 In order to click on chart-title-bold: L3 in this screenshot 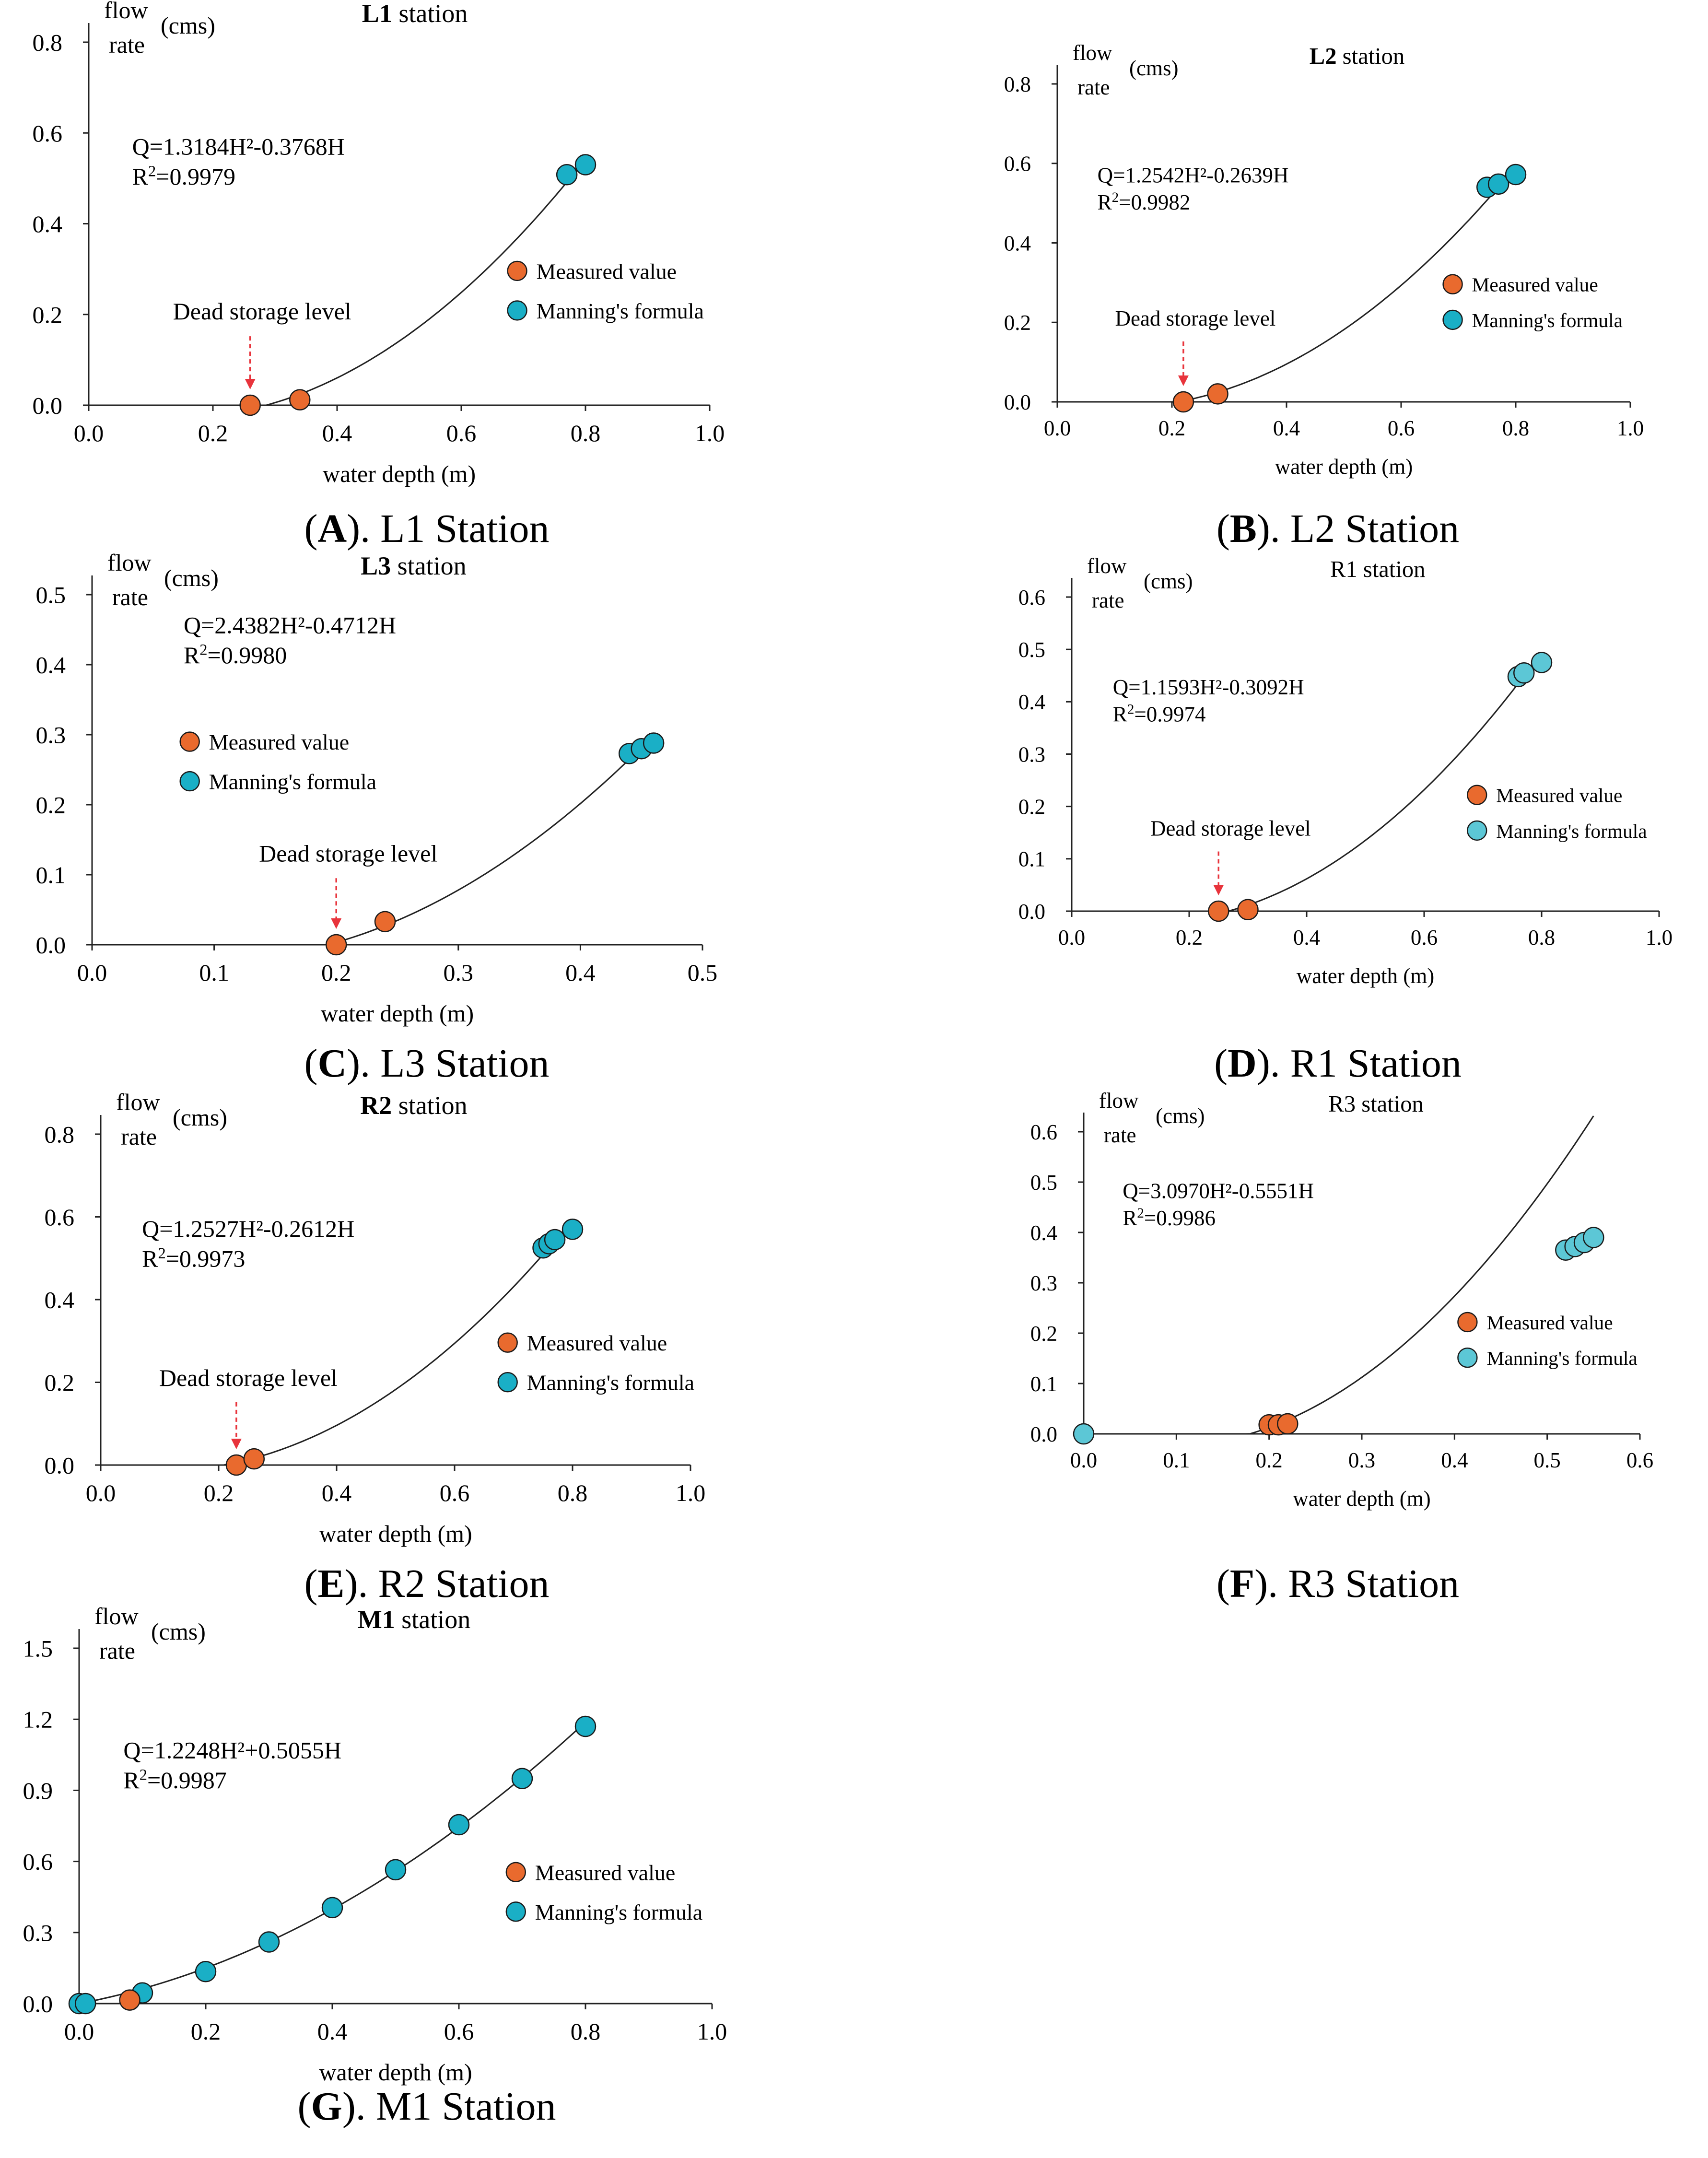, I will do `click(376, 566)`.